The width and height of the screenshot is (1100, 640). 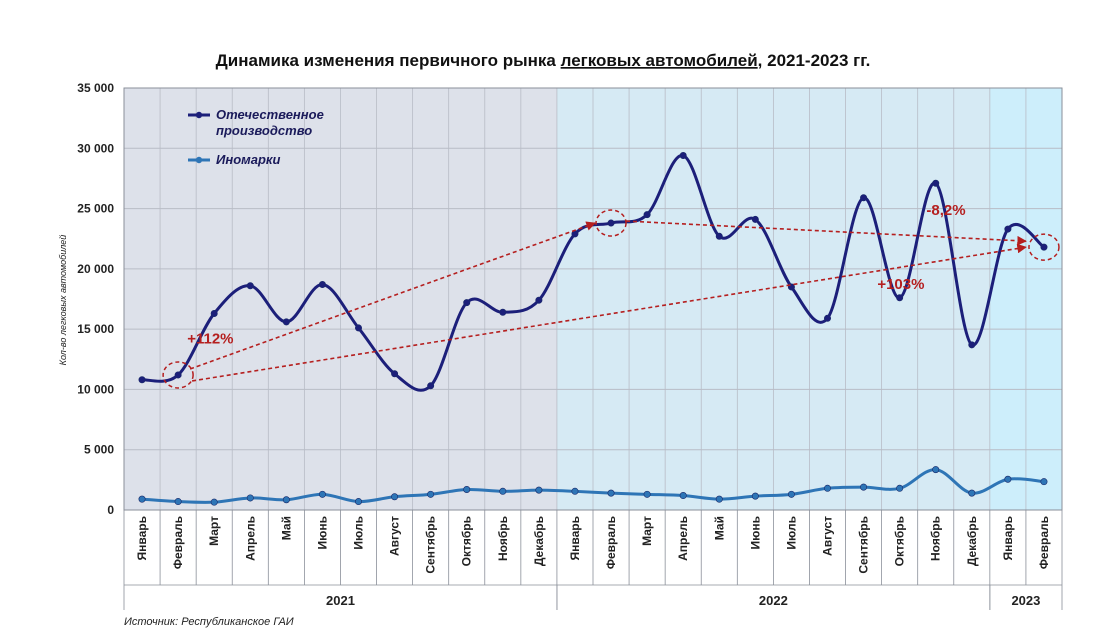 What do you see at coordinates (945, 210) in the screenshot?
I see `annotation-label: -8,2%` at bounding box center [945, 210].